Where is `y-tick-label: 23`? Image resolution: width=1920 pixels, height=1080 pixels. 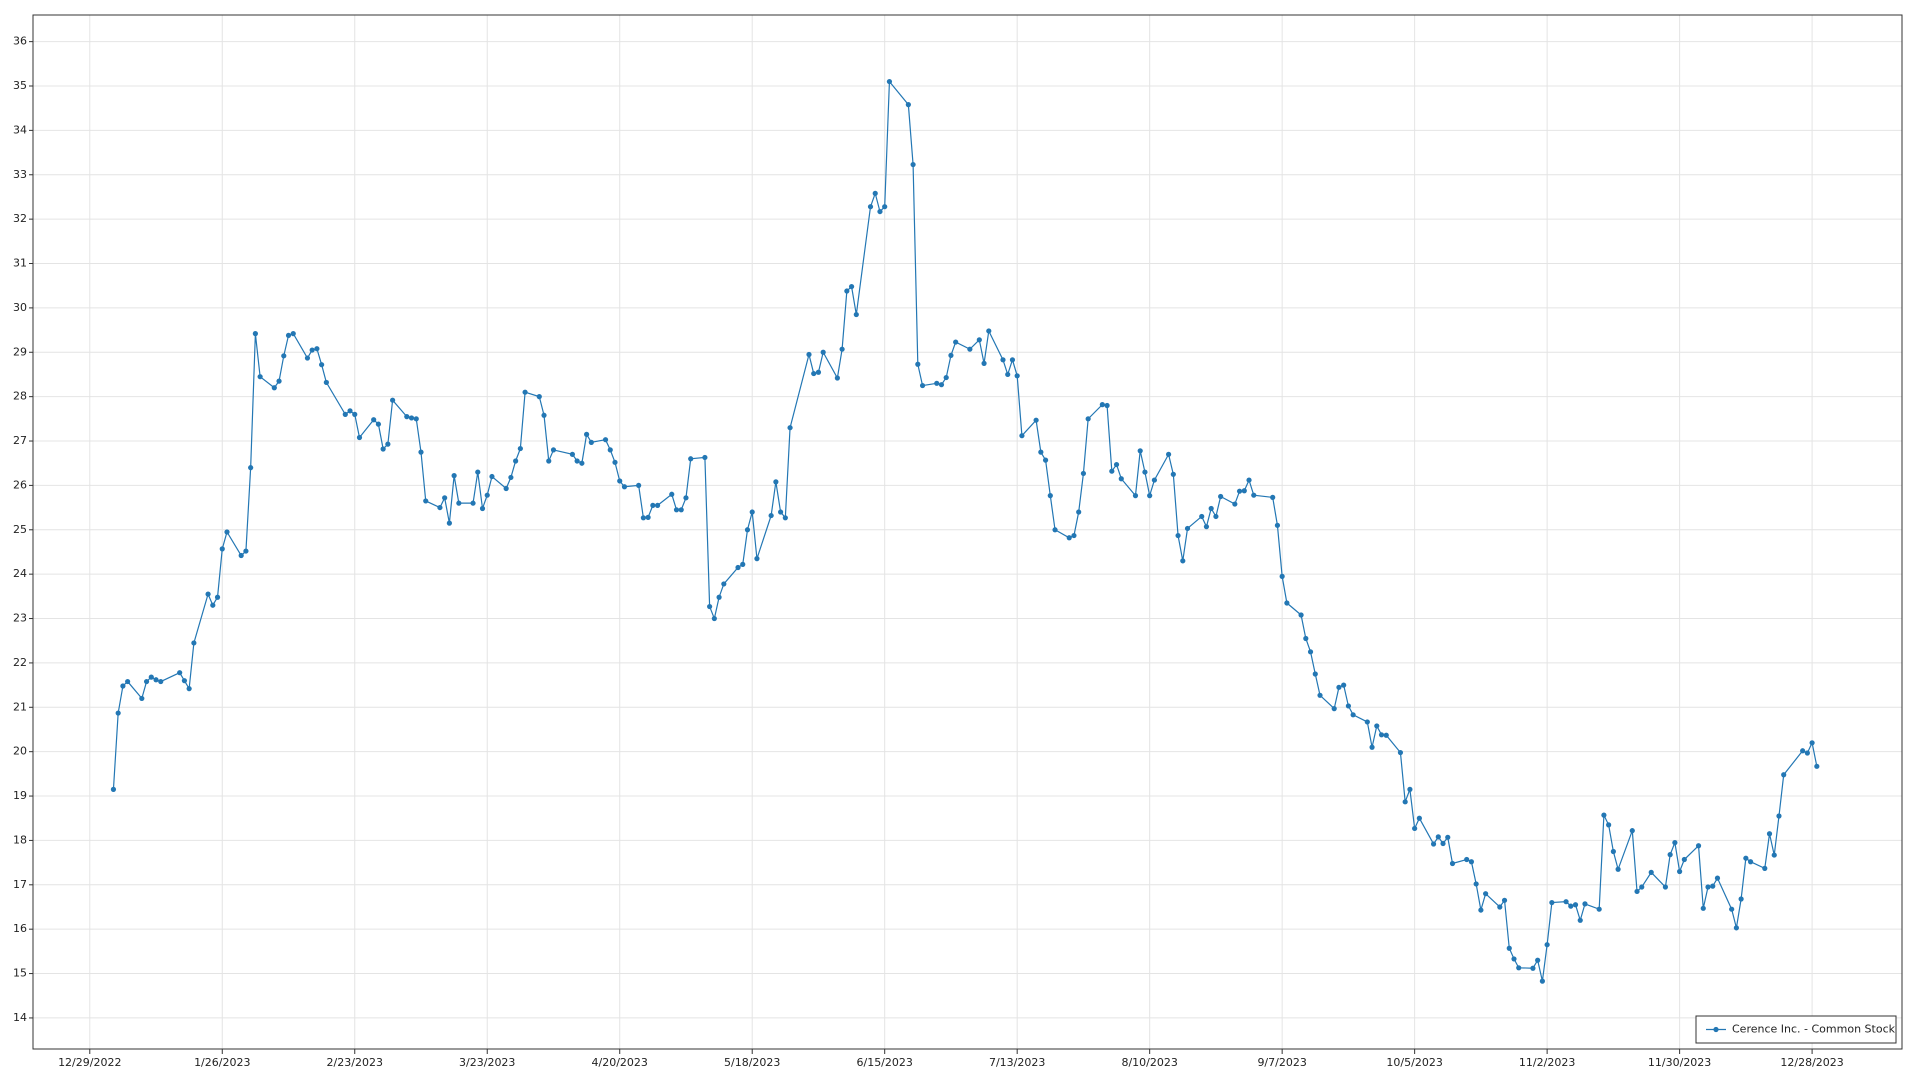 y-tick-label: 23 is located at coordinates (20, 618).